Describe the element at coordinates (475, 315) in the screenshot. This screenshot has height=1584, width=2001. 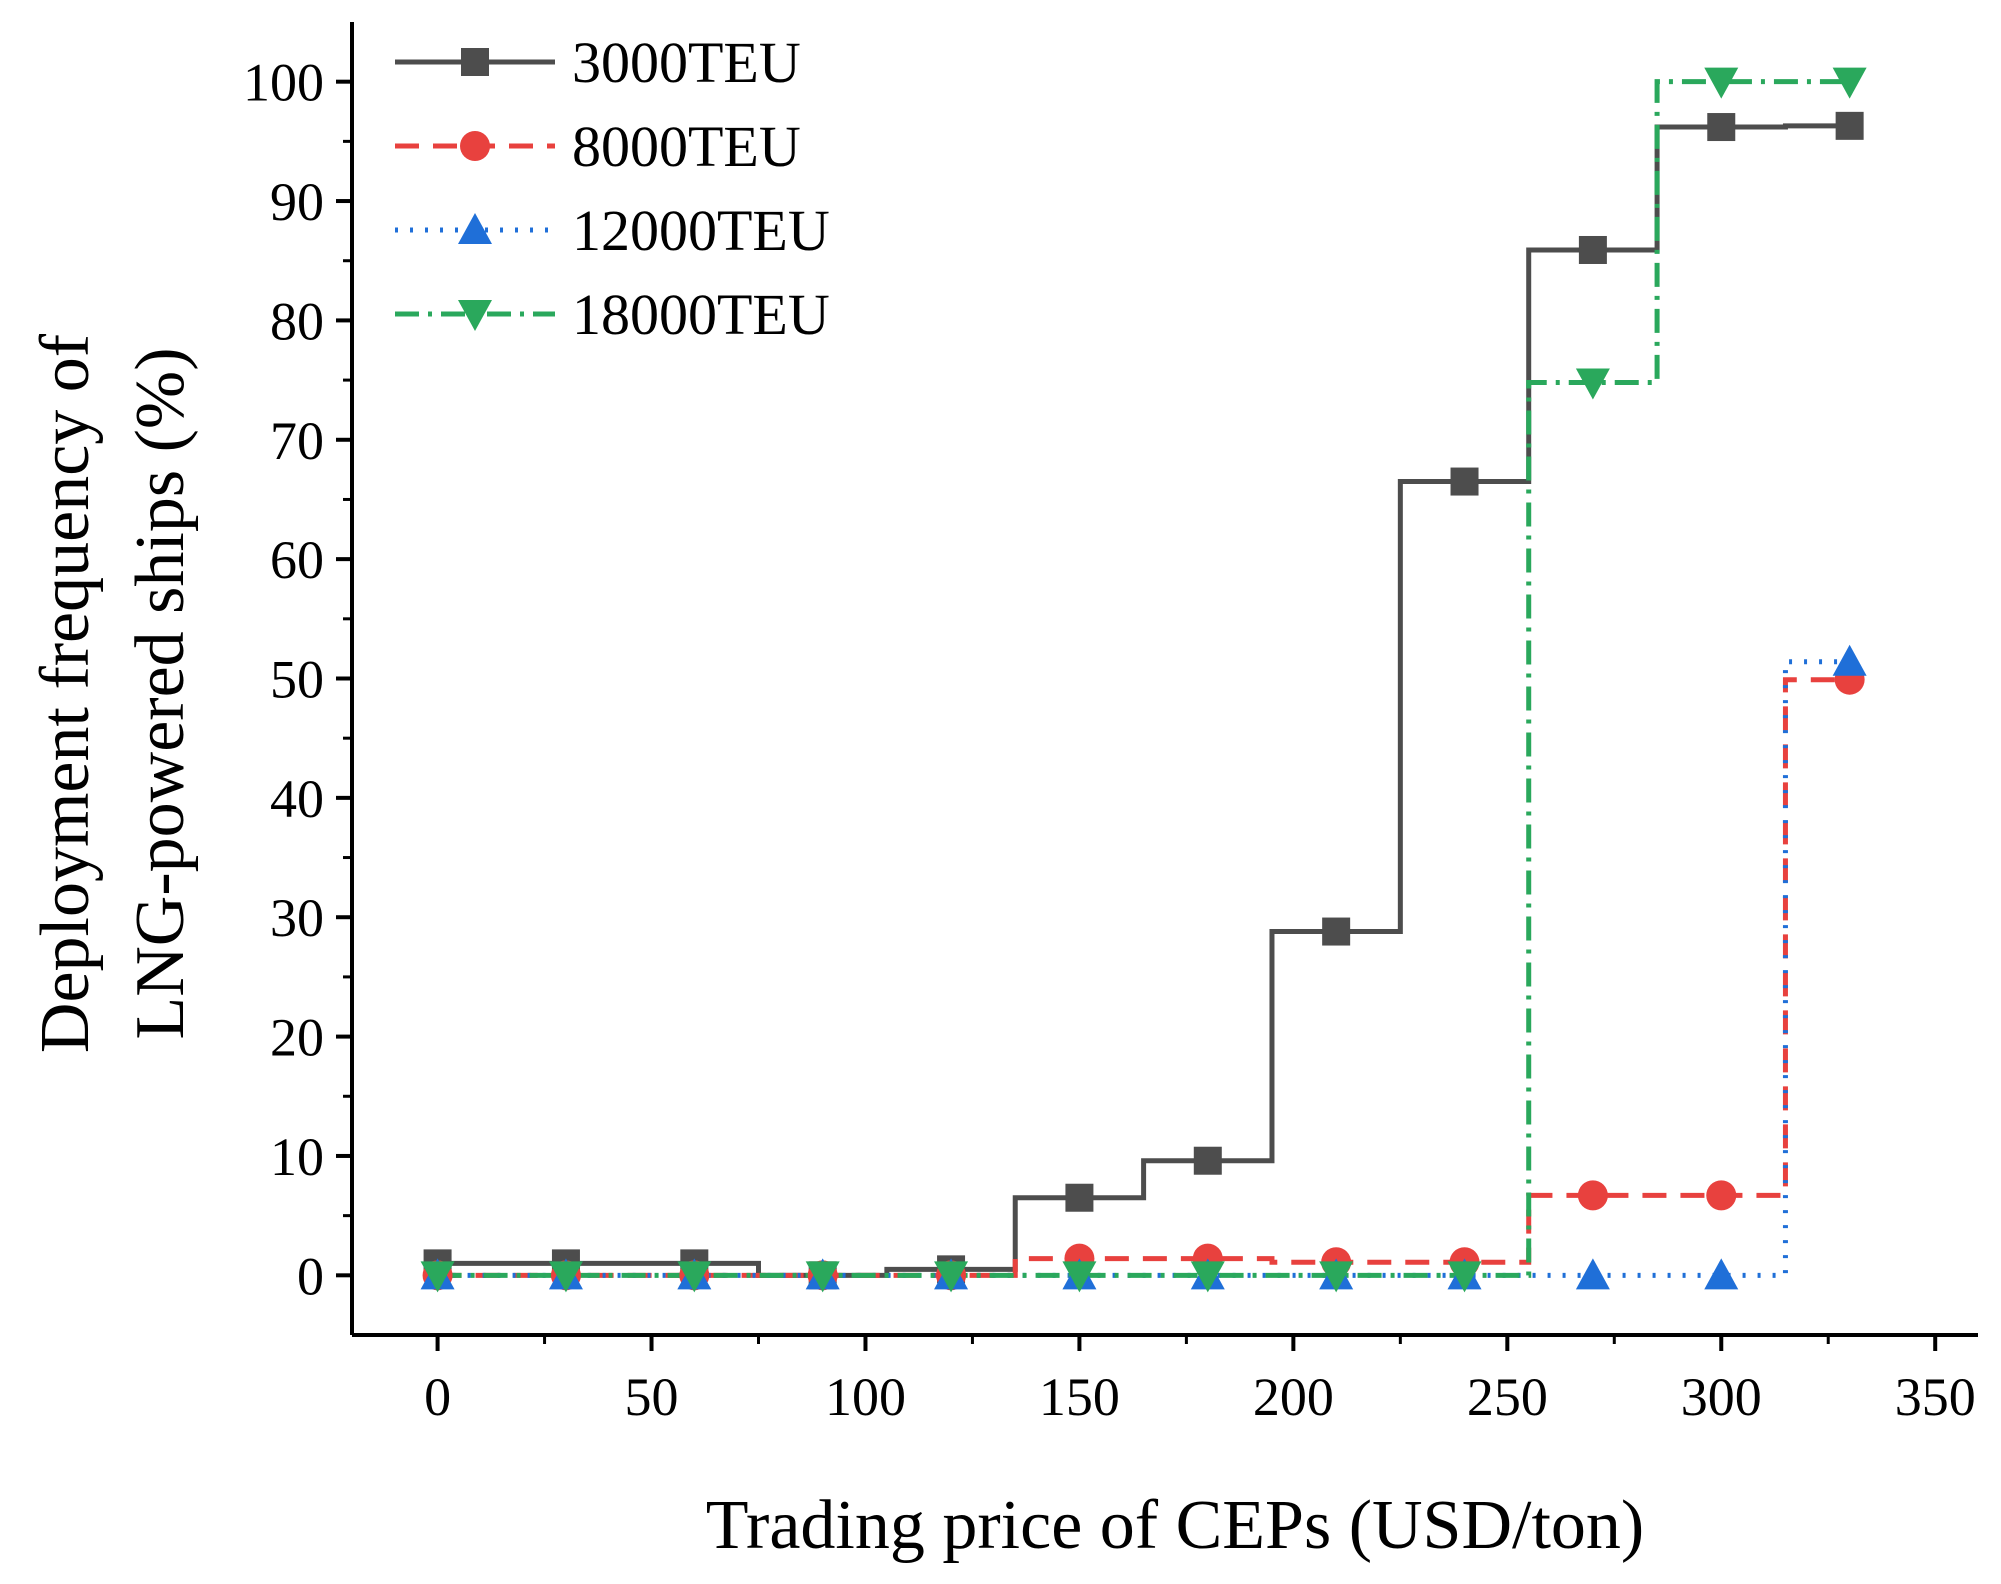
I see `legend-marker-18000TEU` at that location.